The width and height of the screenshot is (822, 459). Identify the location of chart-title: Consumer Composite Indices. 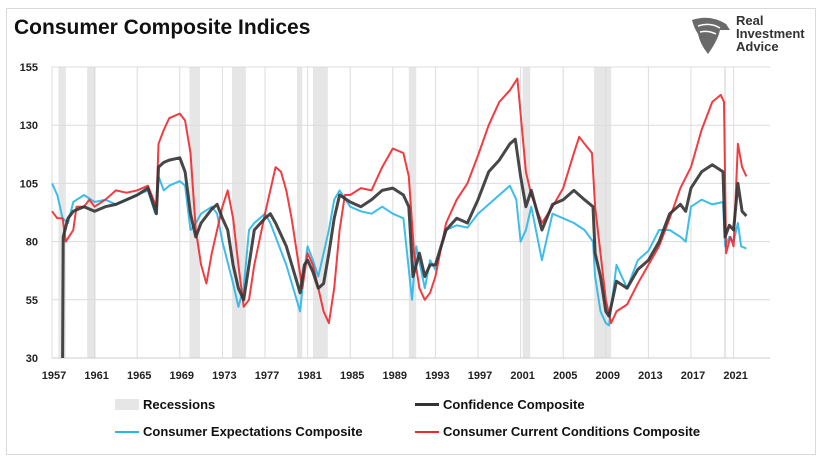
(162, 27).